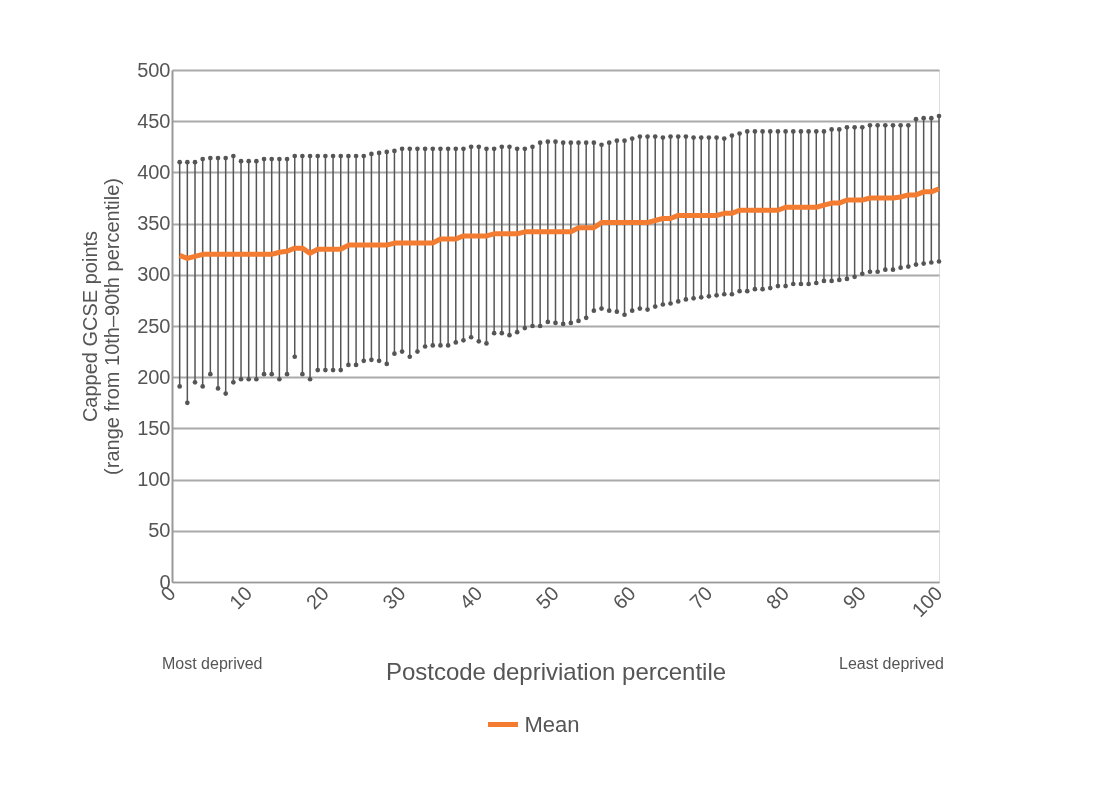  Describe the element at coordinates (154, 223) in the screenshot. I see `y-tick-label: 350` at that location.